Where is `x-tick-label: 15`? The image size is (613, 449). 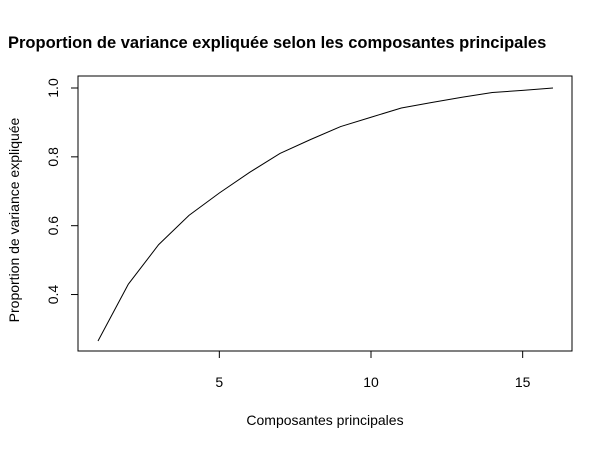
x-tick-label: 15 is located at coordinates (523, 382).